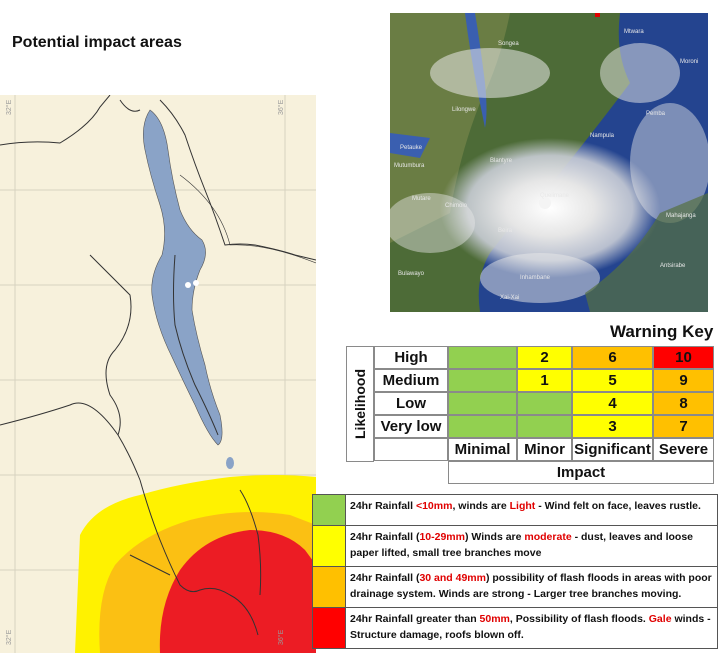 This screenshot has width=720, height=653. What do you see at coordinates (612, 403) in the screenshot?
I see `risk-cell: 4` at bounding box center [612, 403].